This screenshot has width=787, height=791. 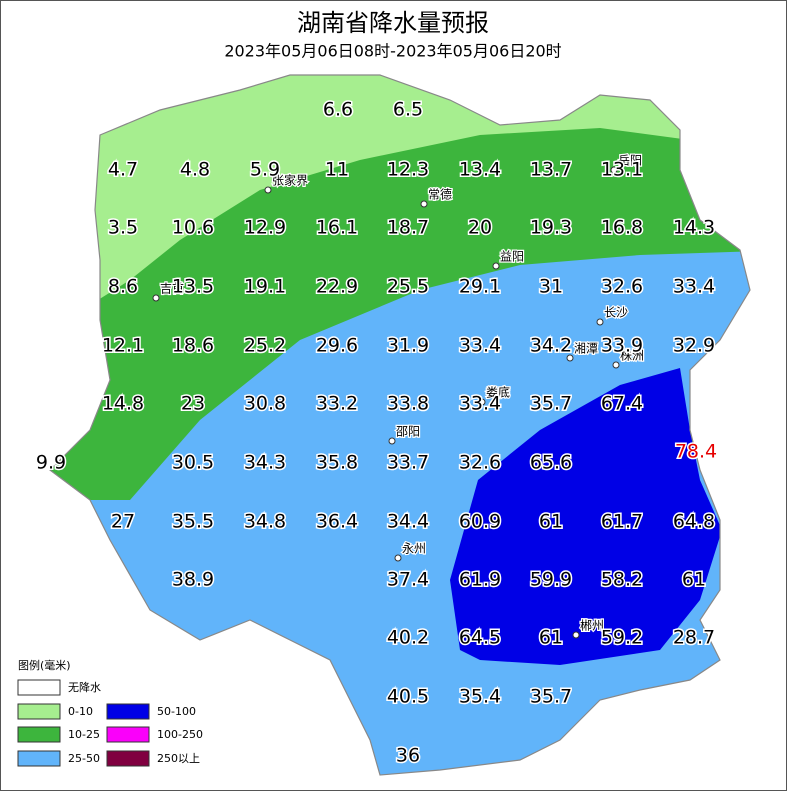 What do you see at coordinates (51, 463) in the screenshot?
I see `rain-value: 9.9` at bounding box center [51, 463].